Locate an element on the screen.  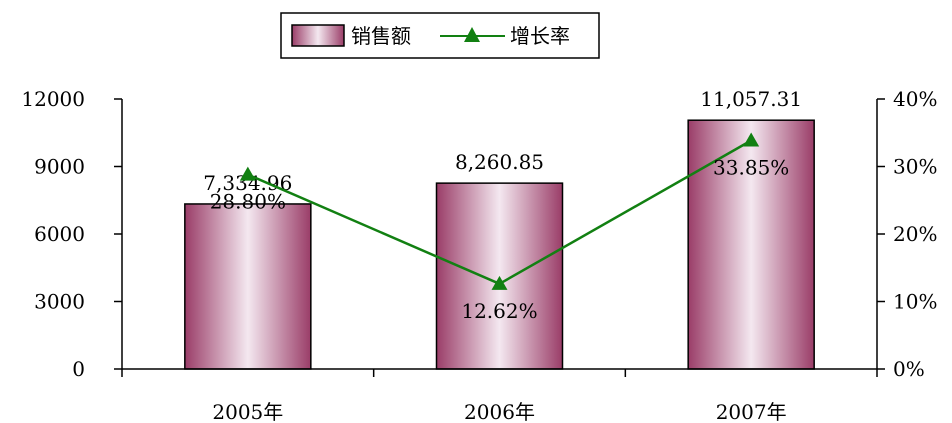
line-value-label: 12.62% is located at coordinates (499, 311).